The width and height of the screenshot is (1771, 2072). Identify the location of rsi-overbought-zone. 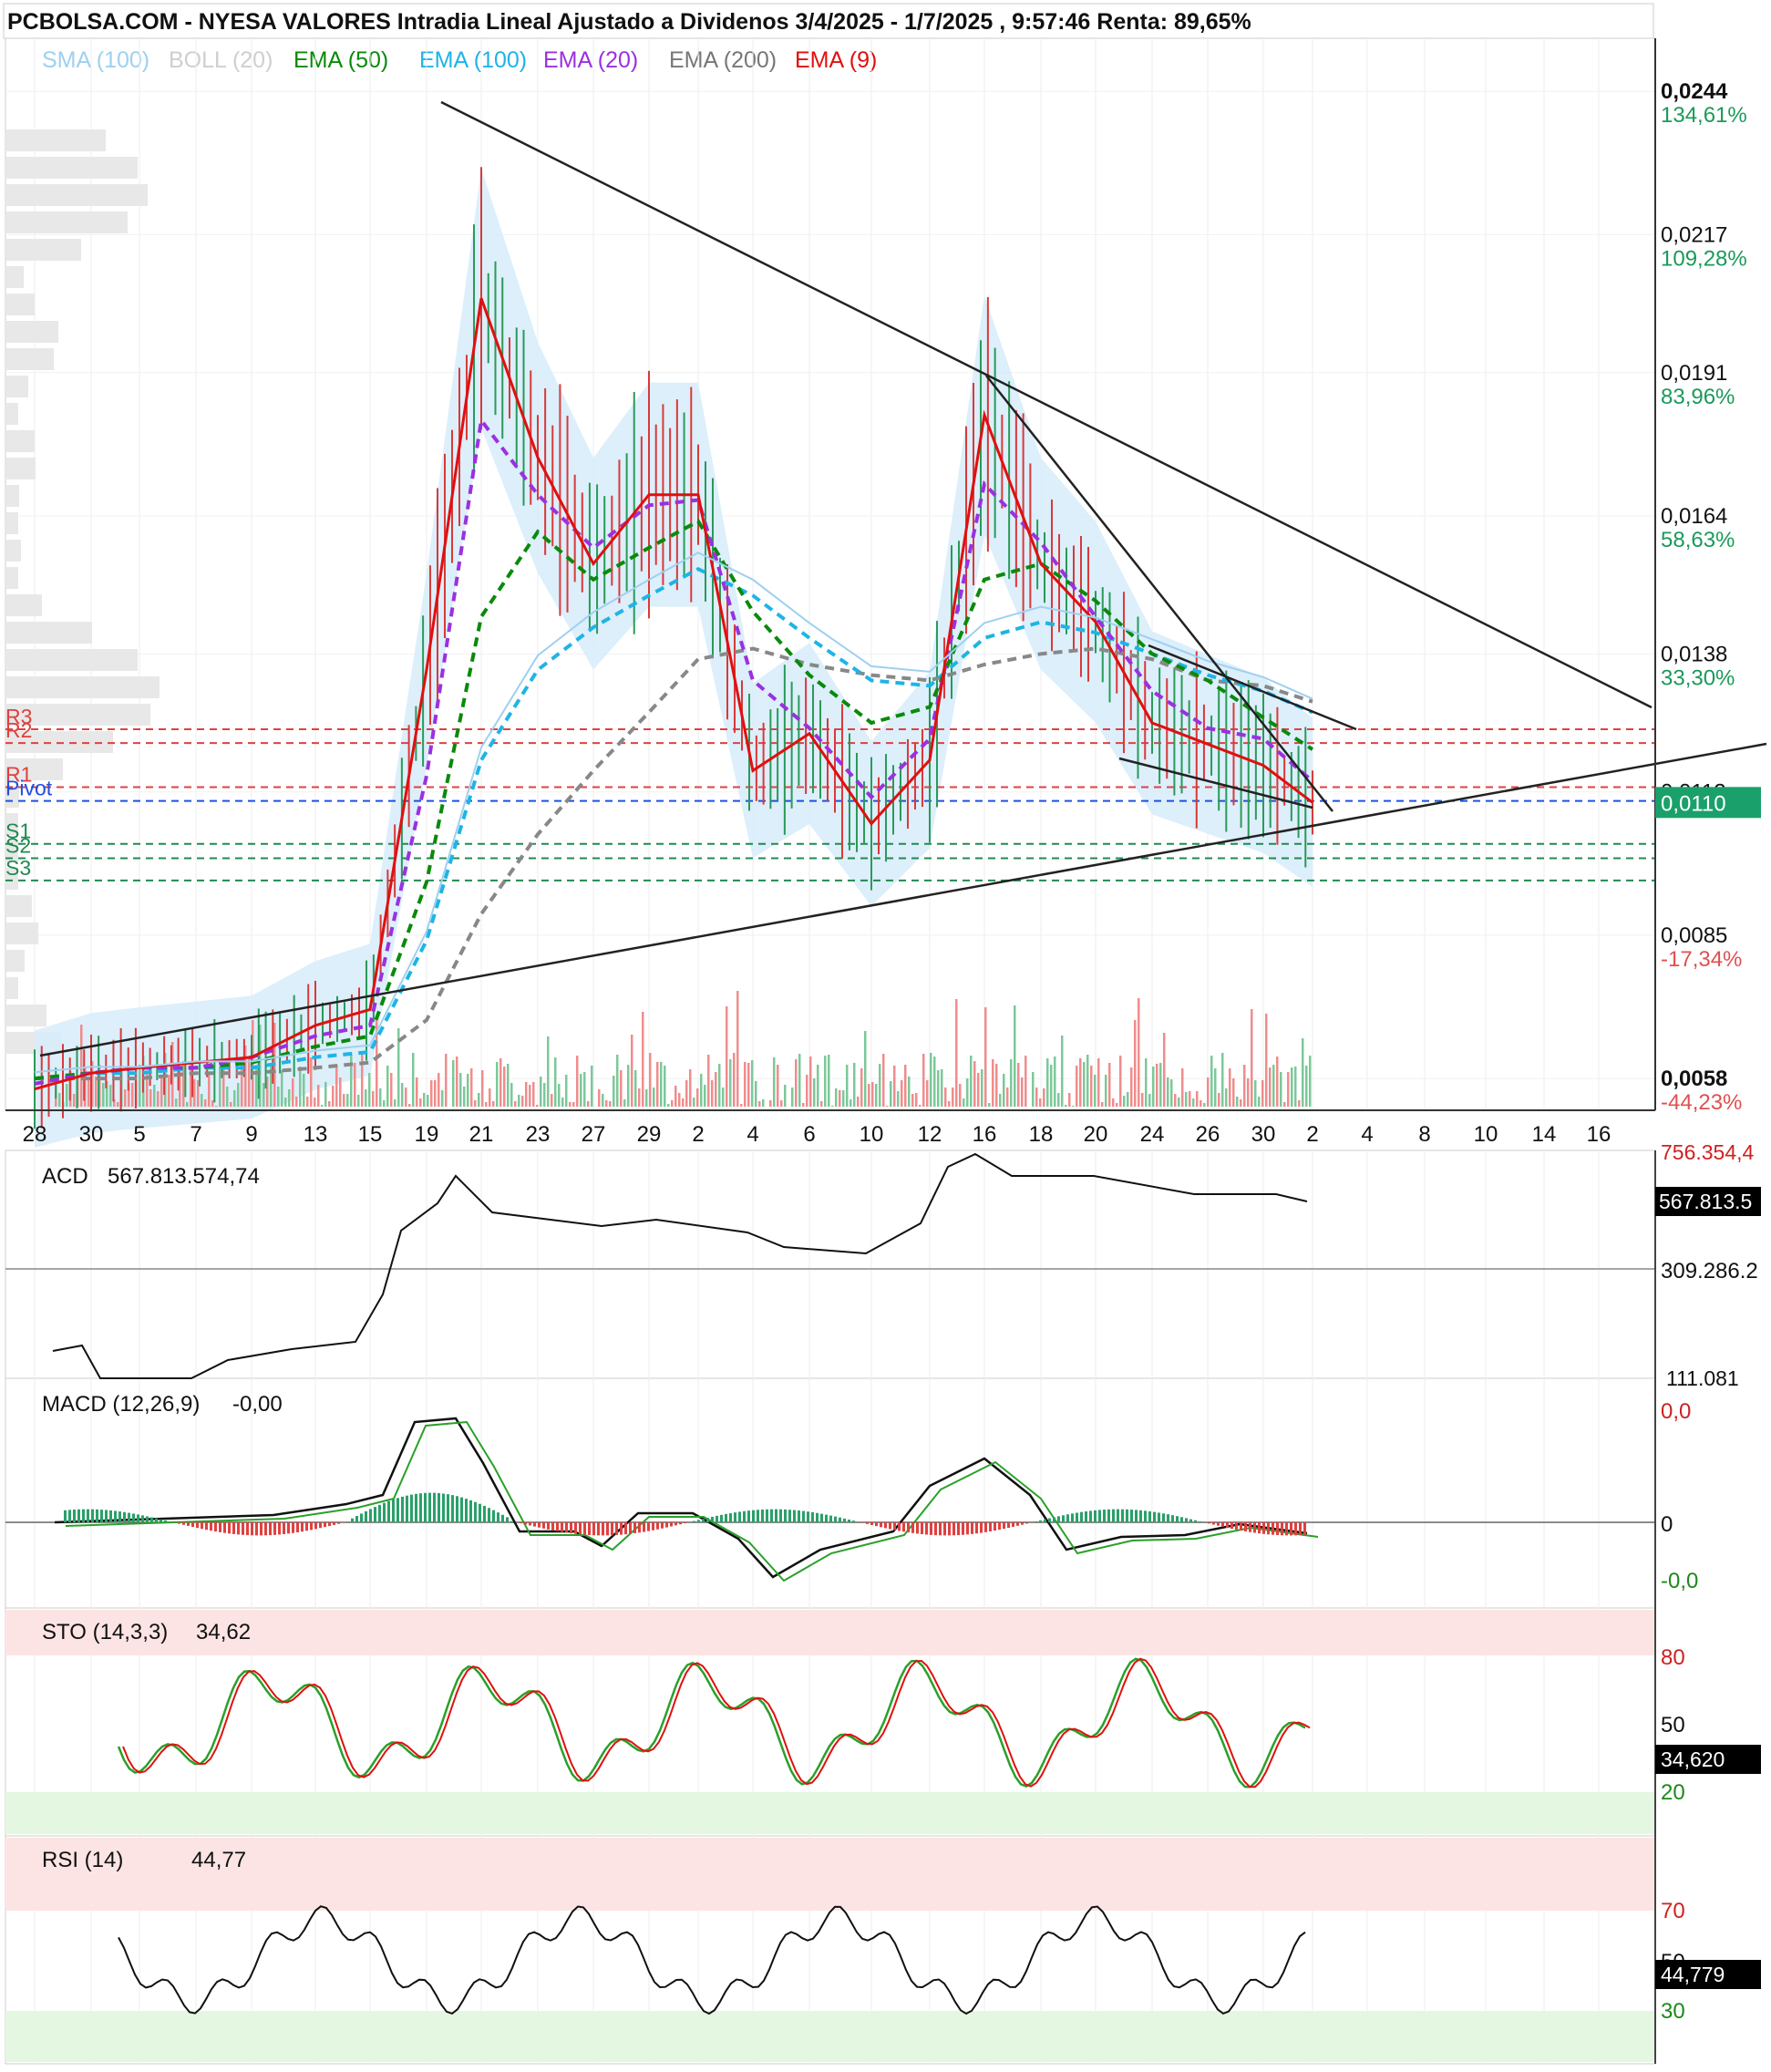
(830, 1874).